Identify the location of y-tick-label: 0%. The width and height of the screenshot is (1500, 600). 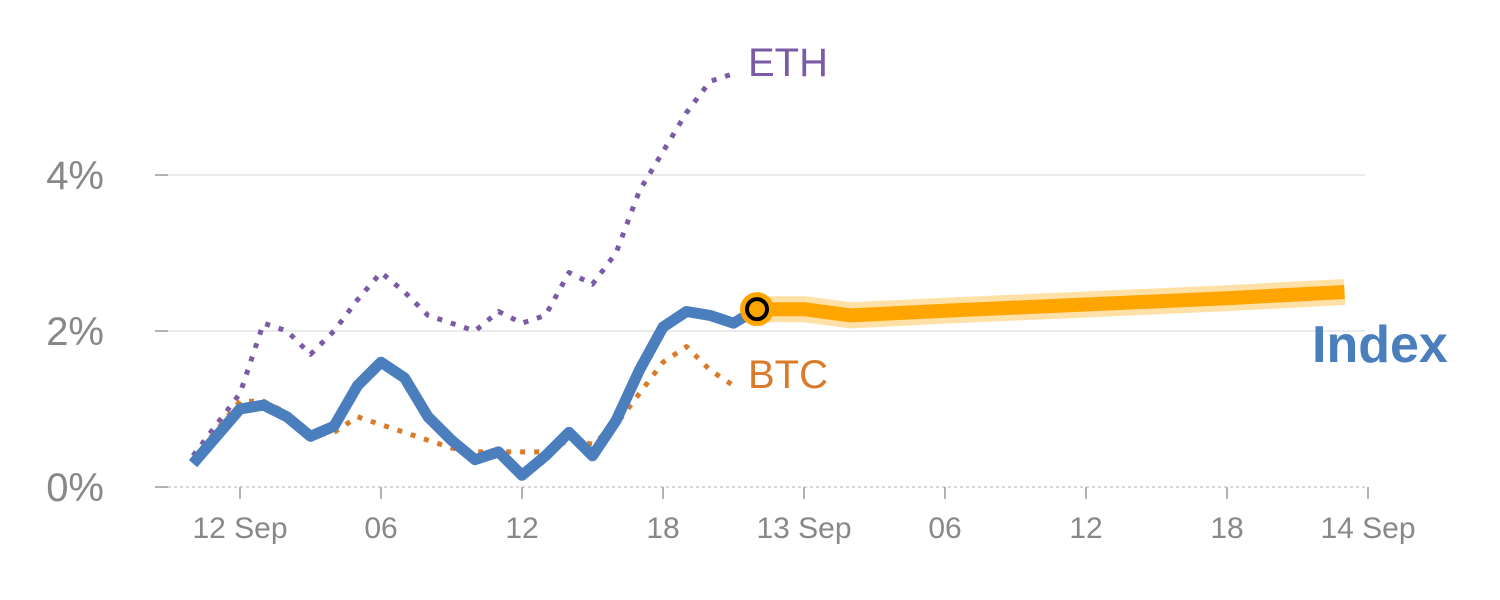
(75, 488).